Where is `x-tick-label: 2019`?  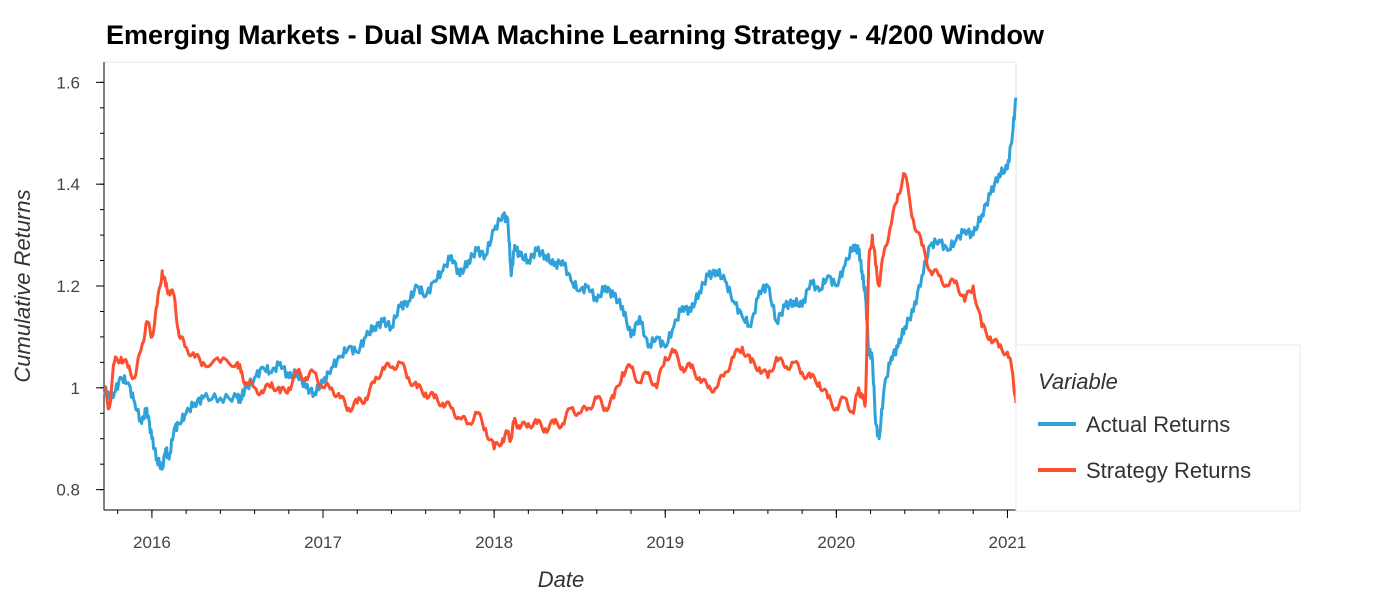 x-tick-label: 2019 is located at coordinates (665, 542).